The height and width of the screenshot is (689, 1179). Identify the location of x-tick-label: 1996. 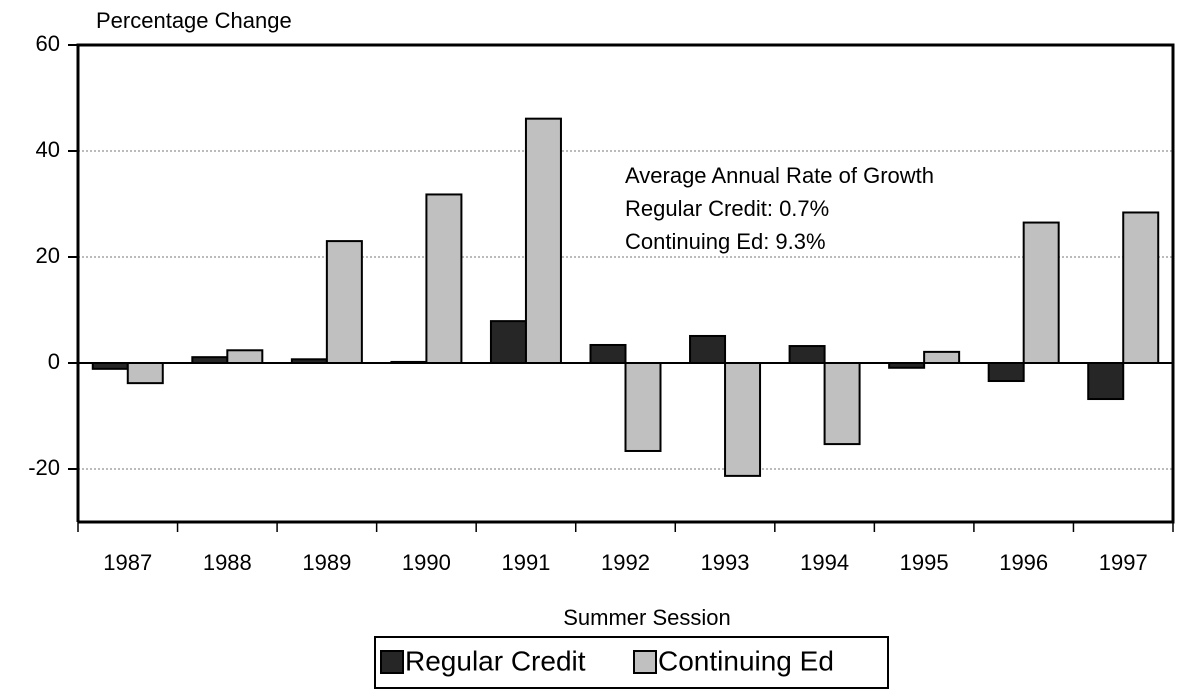
(1023, 562).